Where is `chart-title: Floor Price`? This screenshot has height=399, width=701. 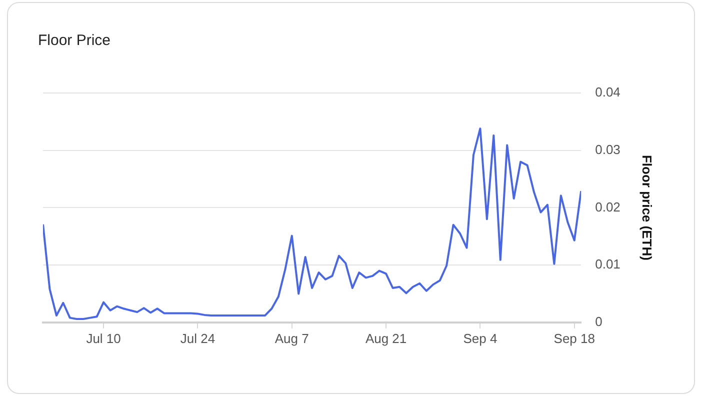 chart-title: Floor Price is located at coordinates (74, 40).